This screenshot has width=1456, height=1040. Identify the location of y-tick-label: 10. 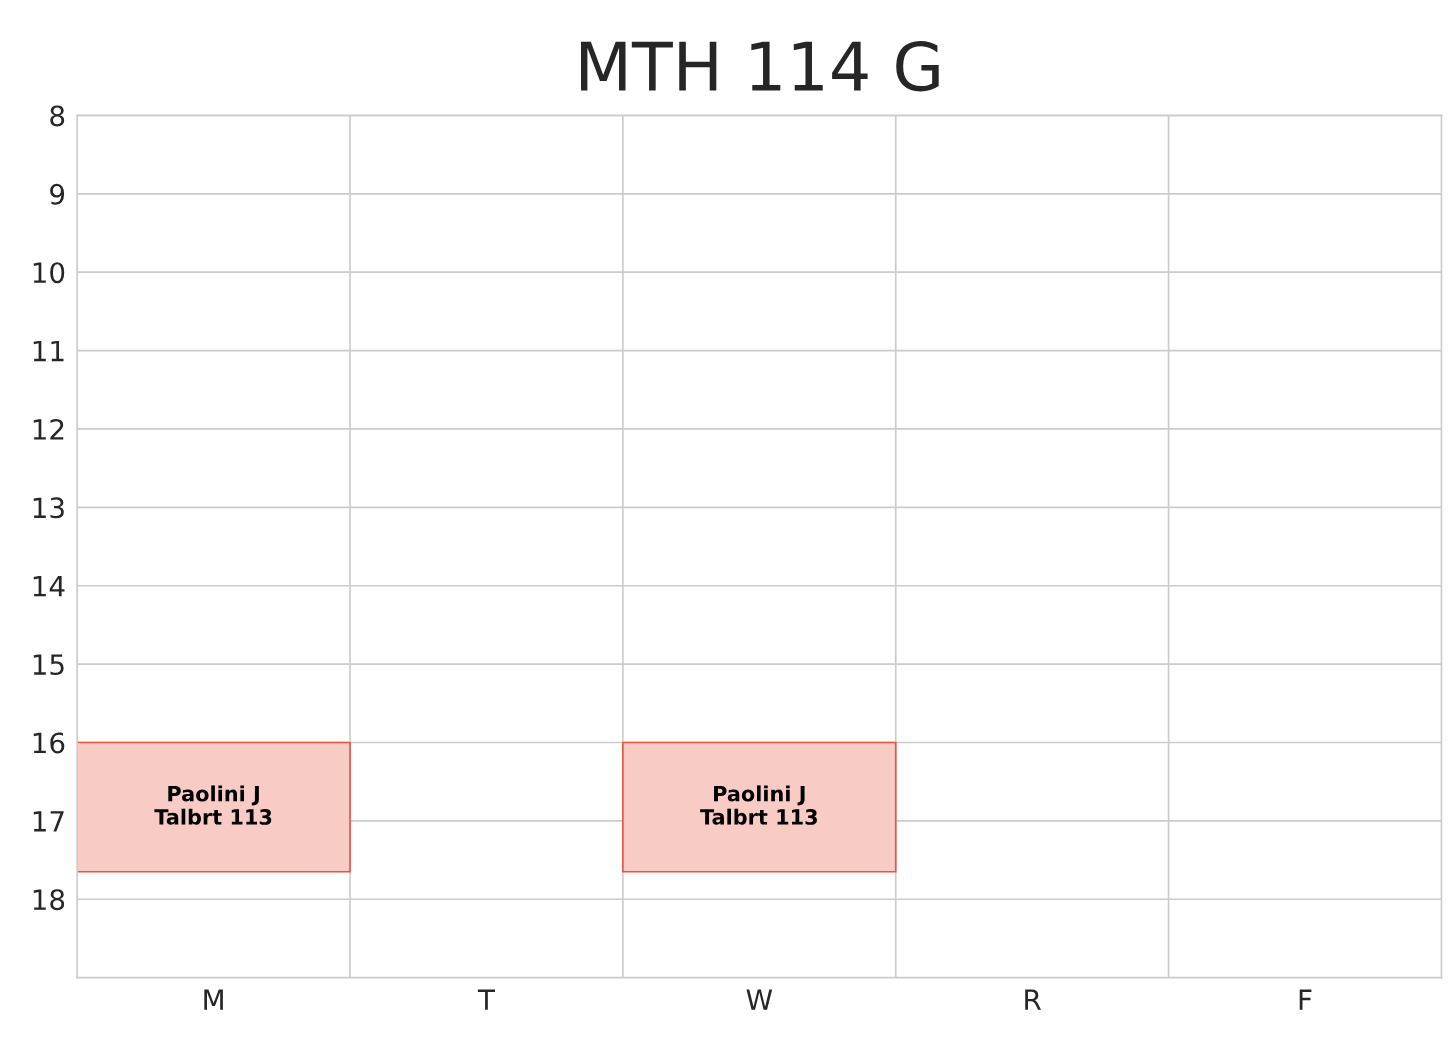
(49, 273).